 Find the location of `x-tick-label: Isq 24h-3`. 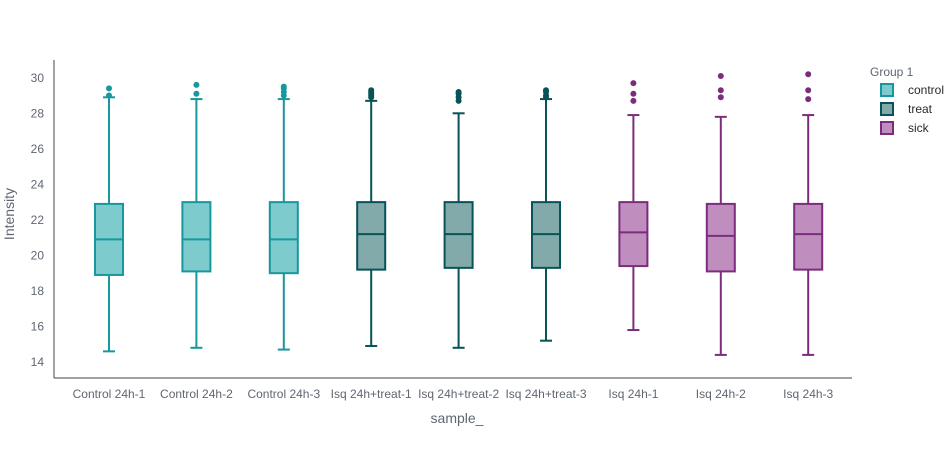

x-tick-label: Isq 24h-3 is located at coordinates (808, 394).